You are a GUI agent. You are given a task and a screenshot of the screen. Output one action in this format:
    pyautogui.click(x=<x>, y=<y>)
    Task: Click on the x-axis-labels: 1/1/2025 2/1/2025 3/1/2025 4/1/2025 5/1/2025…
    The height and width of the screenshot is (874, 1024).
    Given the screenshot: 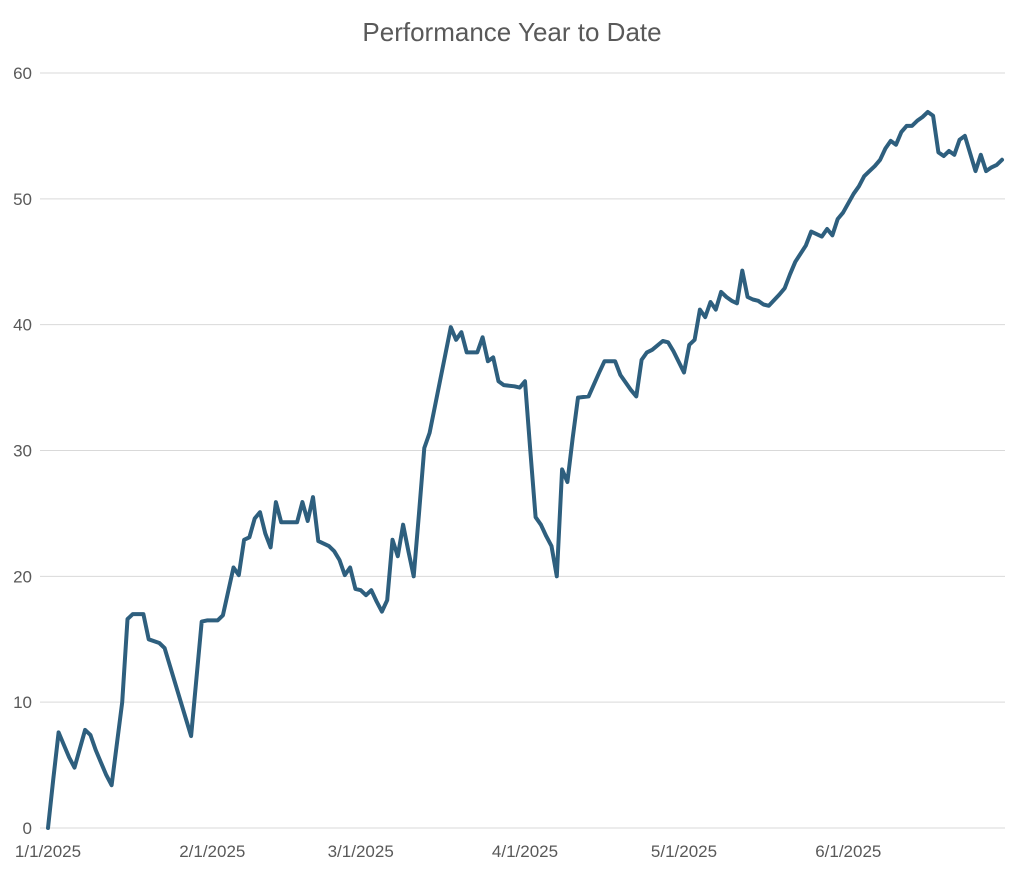 What is the action you would take?
    pyautogui.click(x=448, y=851)
    